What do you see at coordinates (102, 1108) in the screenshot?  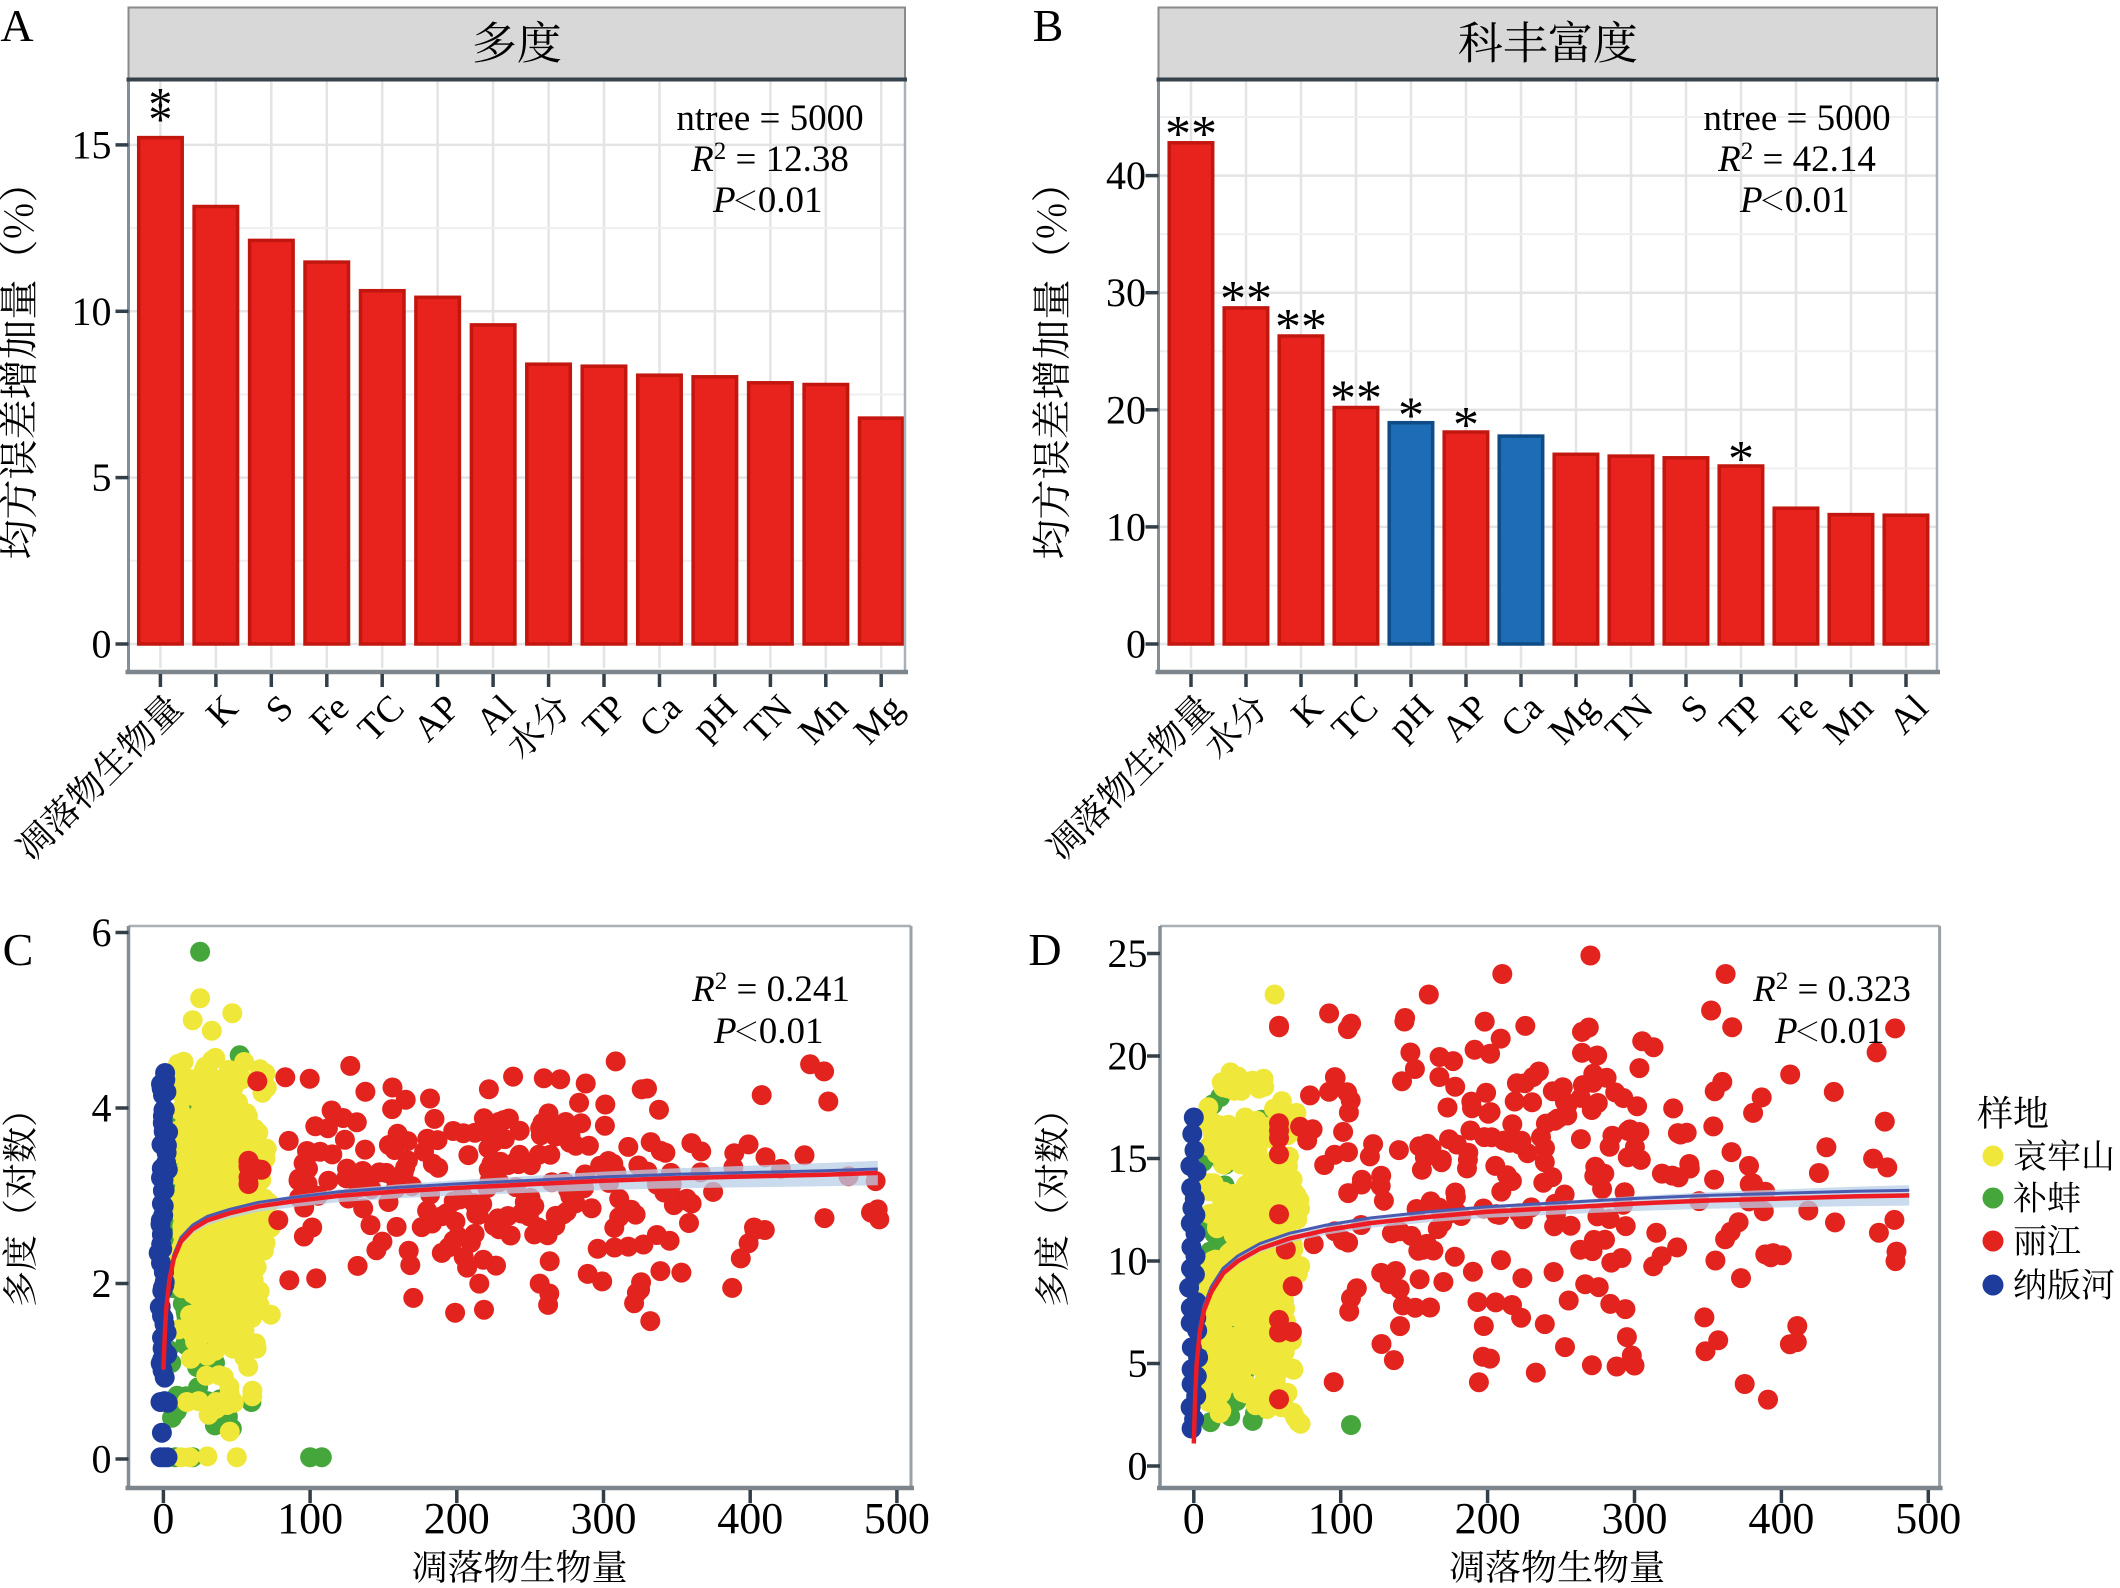 I see `svg-text: 4` at bounding box center [102, 1108].